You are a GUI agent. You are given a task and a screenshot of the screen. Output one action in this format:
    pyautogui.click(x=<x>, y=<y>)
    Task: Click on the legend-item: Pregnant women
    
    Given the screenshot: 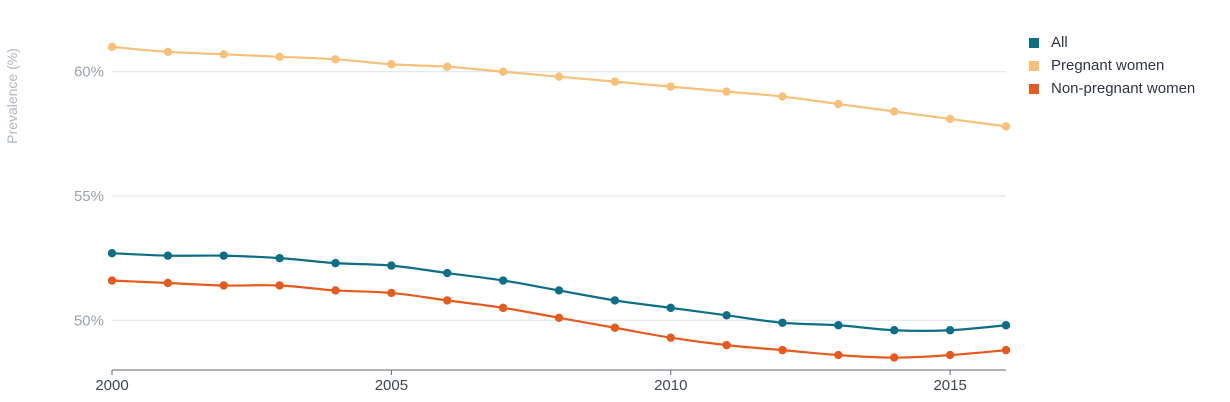 What is the action you would take?
    pyautogui.click(x=1112, y=65)
    